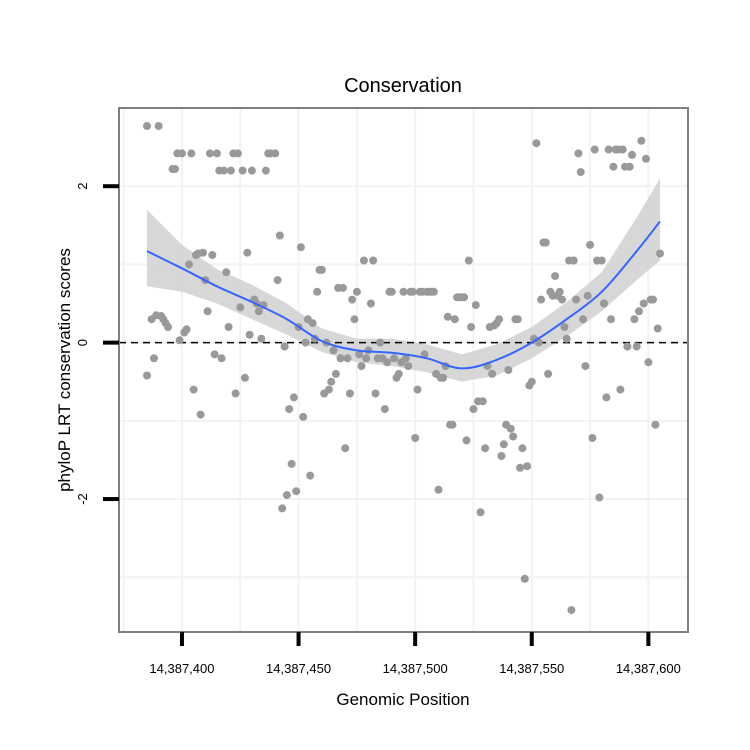 The image size is (750, 750). What do you see at coordinates (298, 668) in the screenshot?
I see `x-tick-label-2: 14,387,450` at bounding box center [298, 668].